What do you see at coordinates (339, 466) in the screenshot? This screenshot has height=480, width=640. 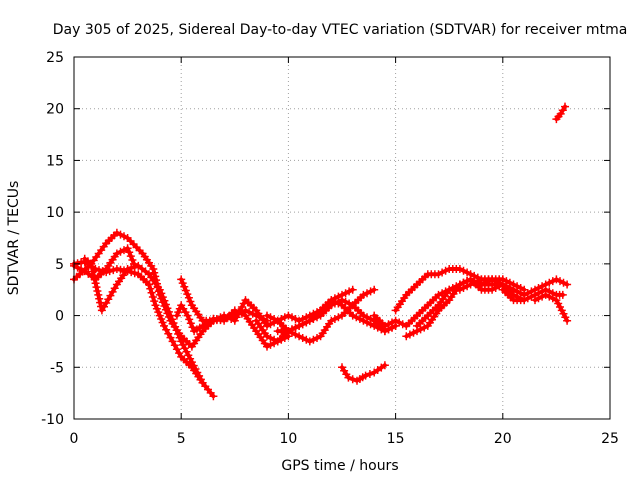 I see `x-axis-label: GPS time / hours` at bounding box center [339, 466].